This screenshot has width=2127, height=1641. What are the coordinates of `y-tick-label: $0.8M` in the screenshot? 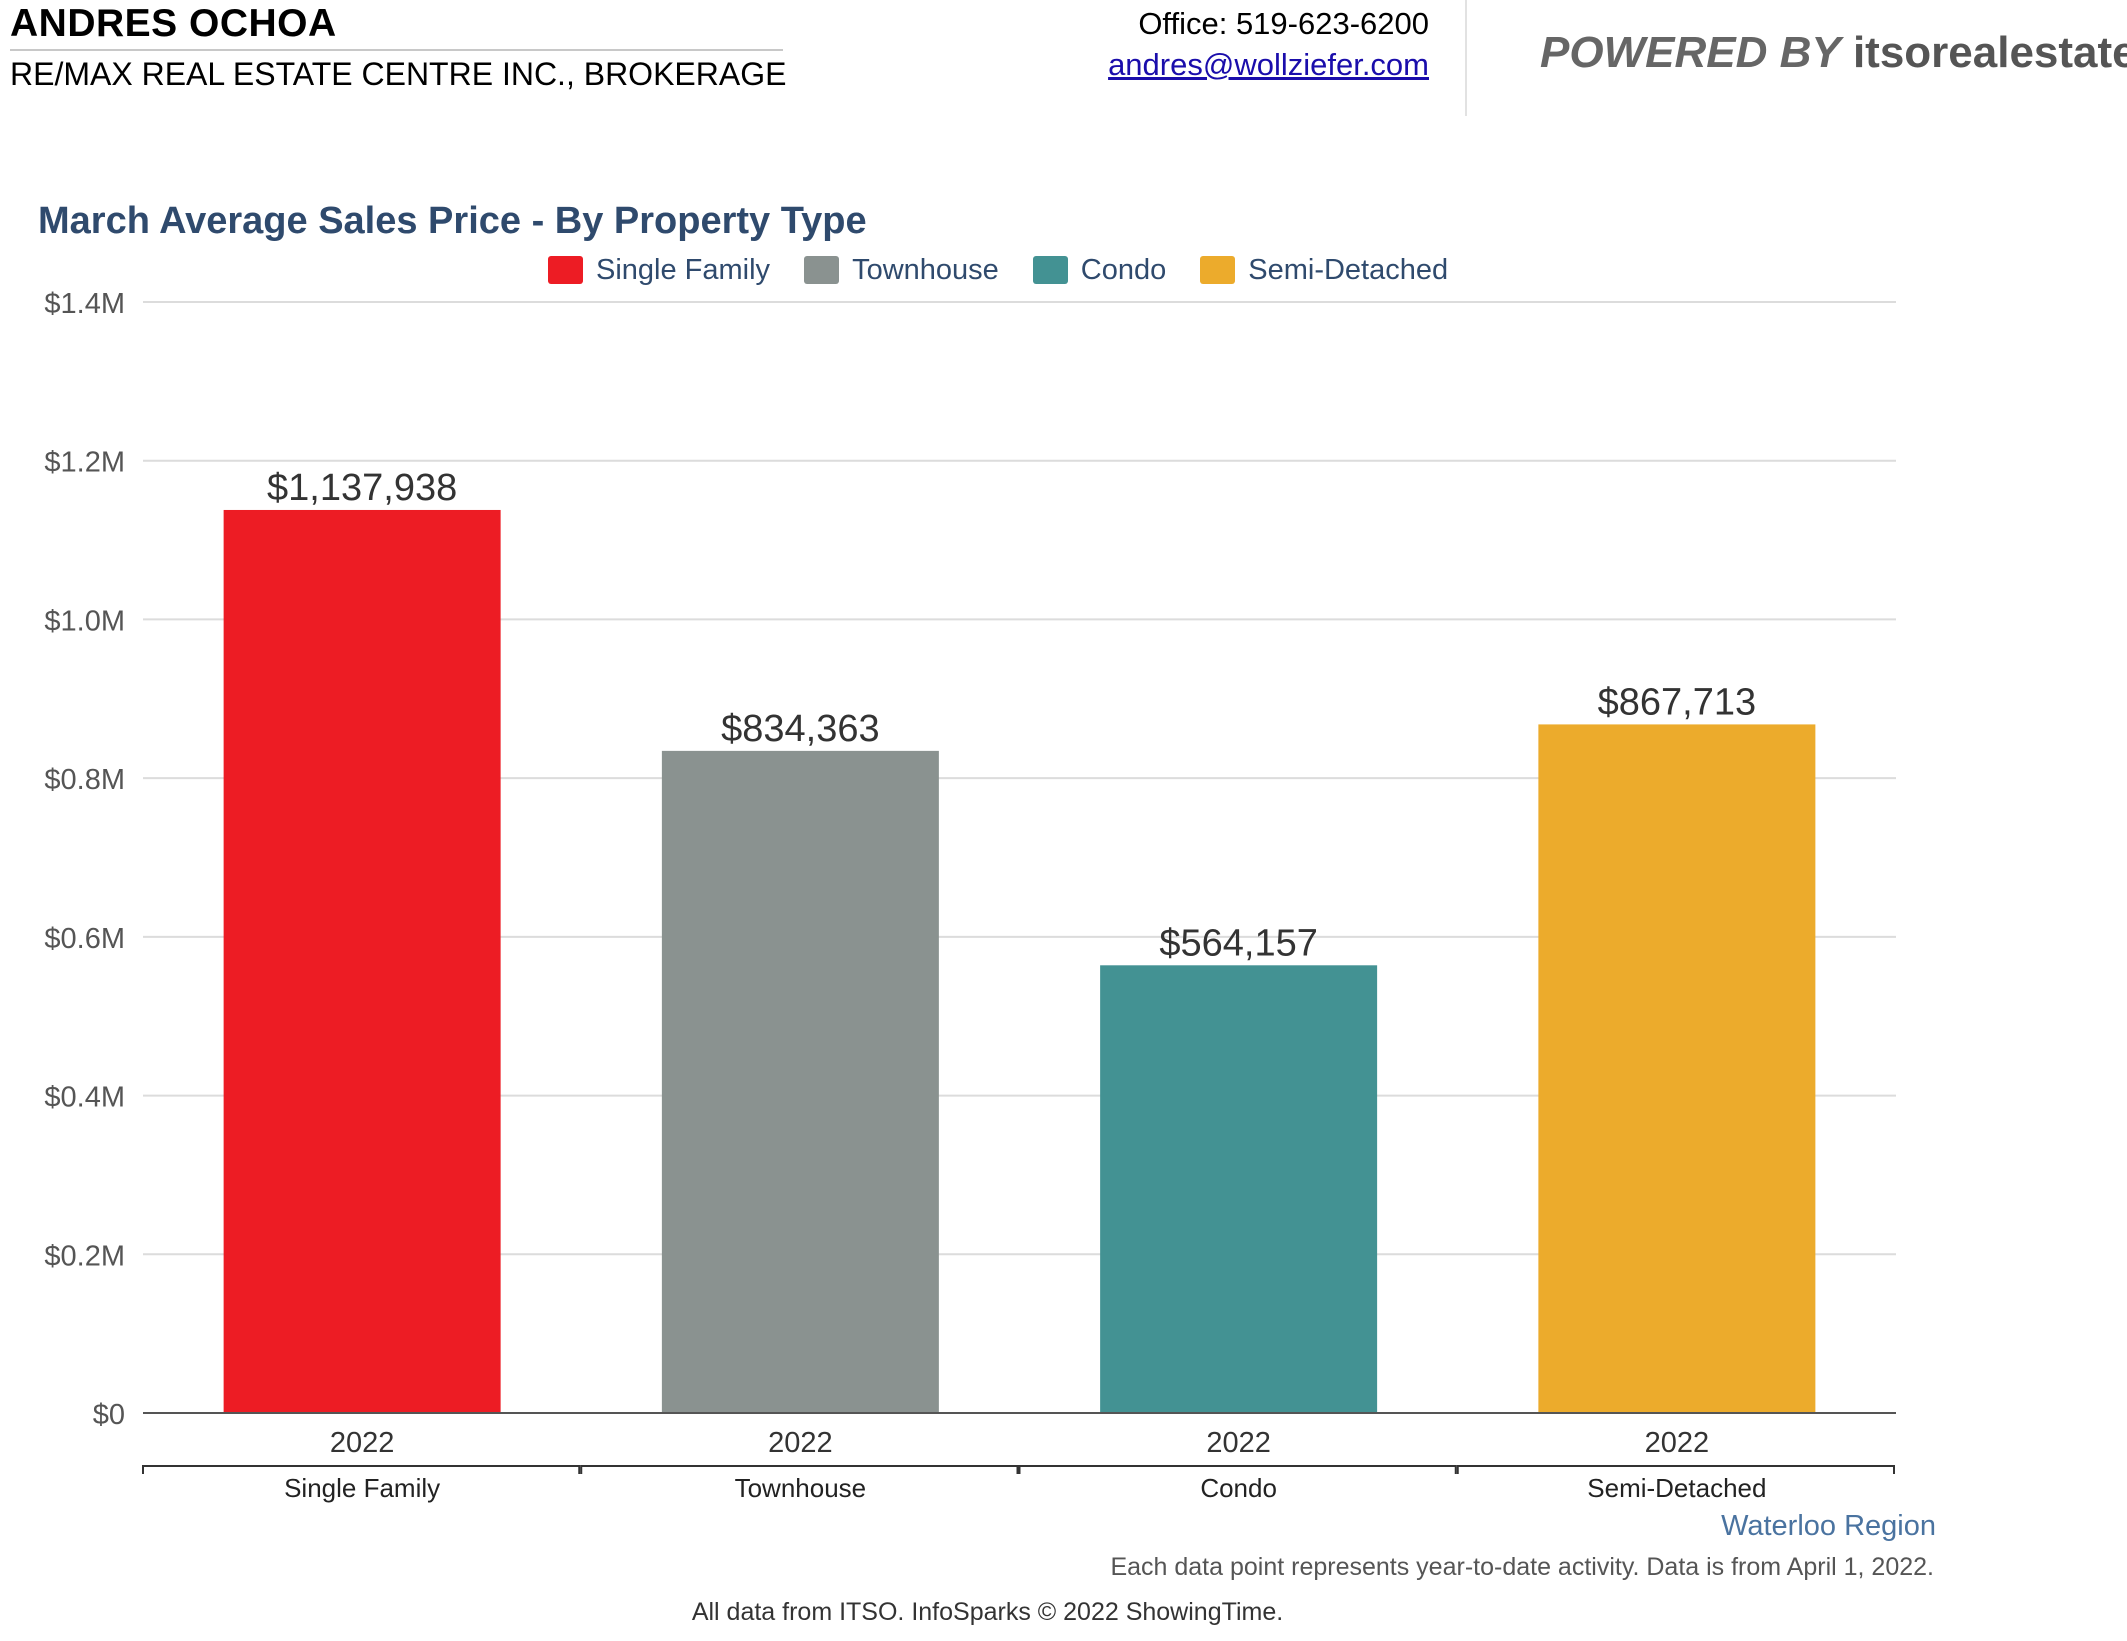 It's located at (84, 780).